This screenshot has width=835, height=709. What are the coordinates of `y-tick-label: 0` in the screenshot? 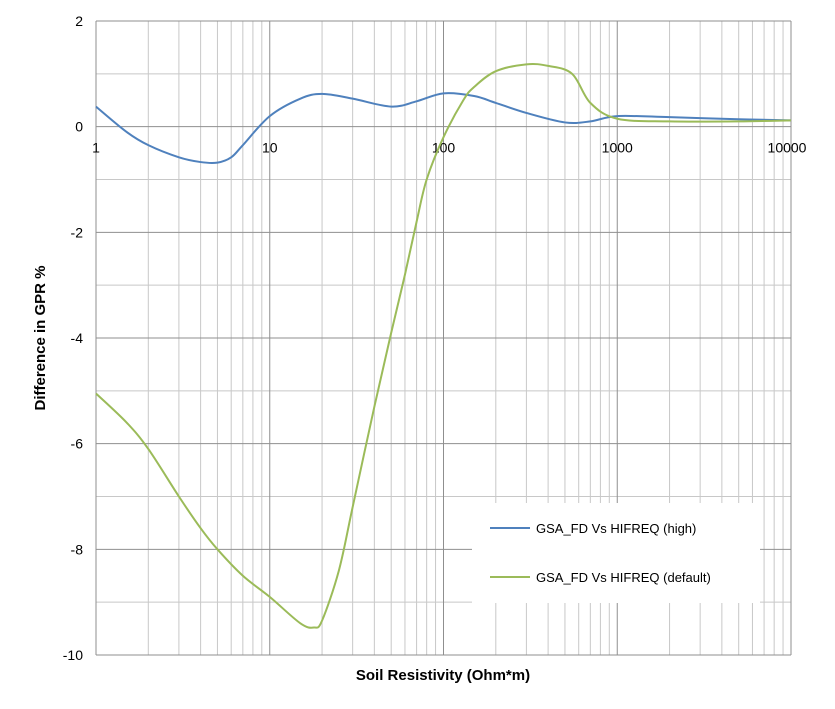 It's located at (79, 127).